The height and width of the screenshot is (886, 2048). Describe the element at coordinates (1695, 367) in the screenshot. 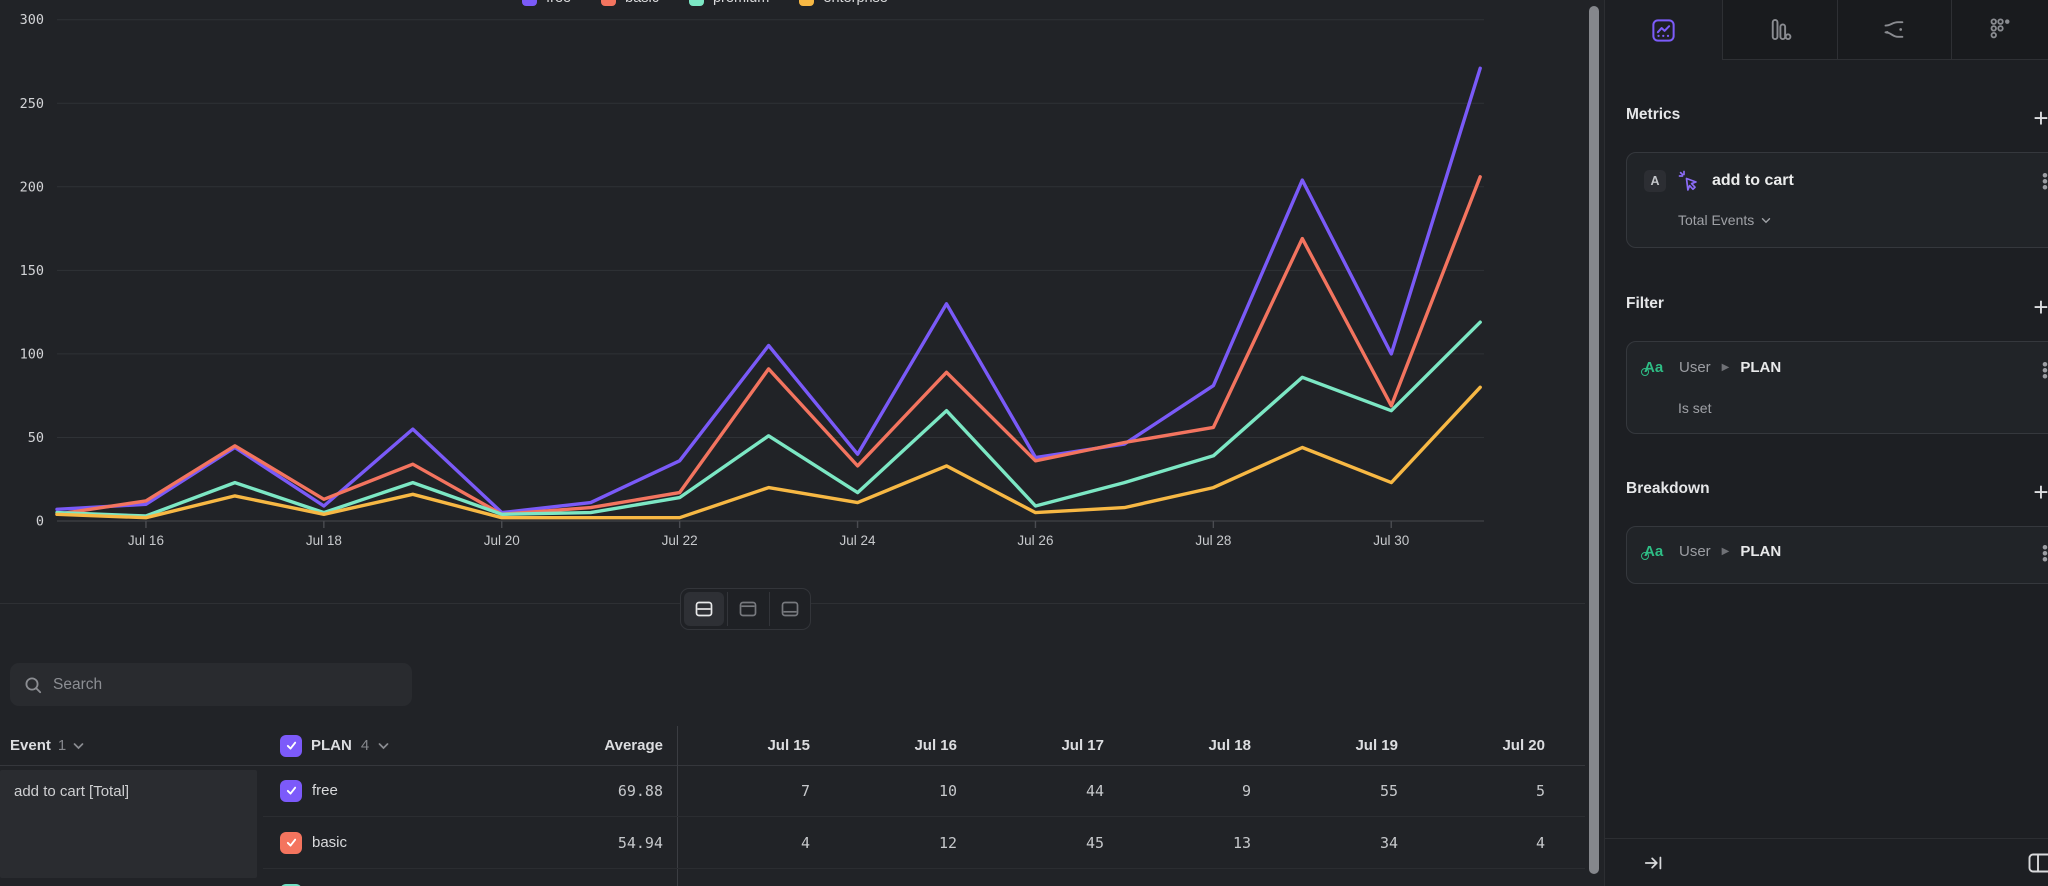

I see `filter-entity: User` at that location.